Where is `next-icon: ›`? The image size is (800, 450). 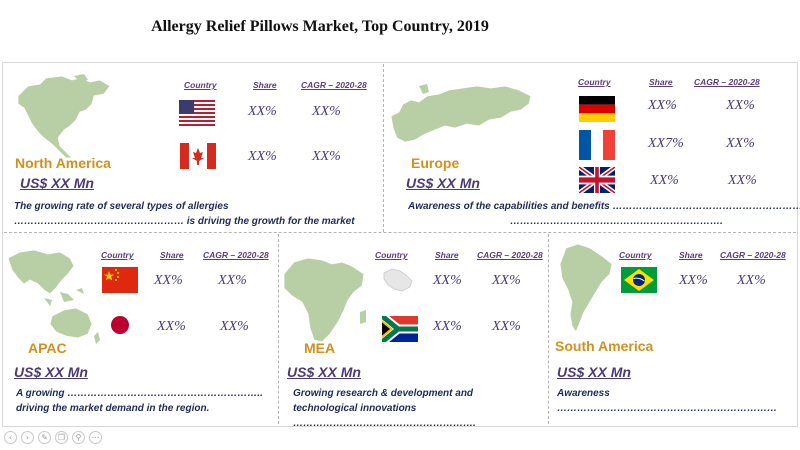
next-icon: › is located at coordinates (27, 437).